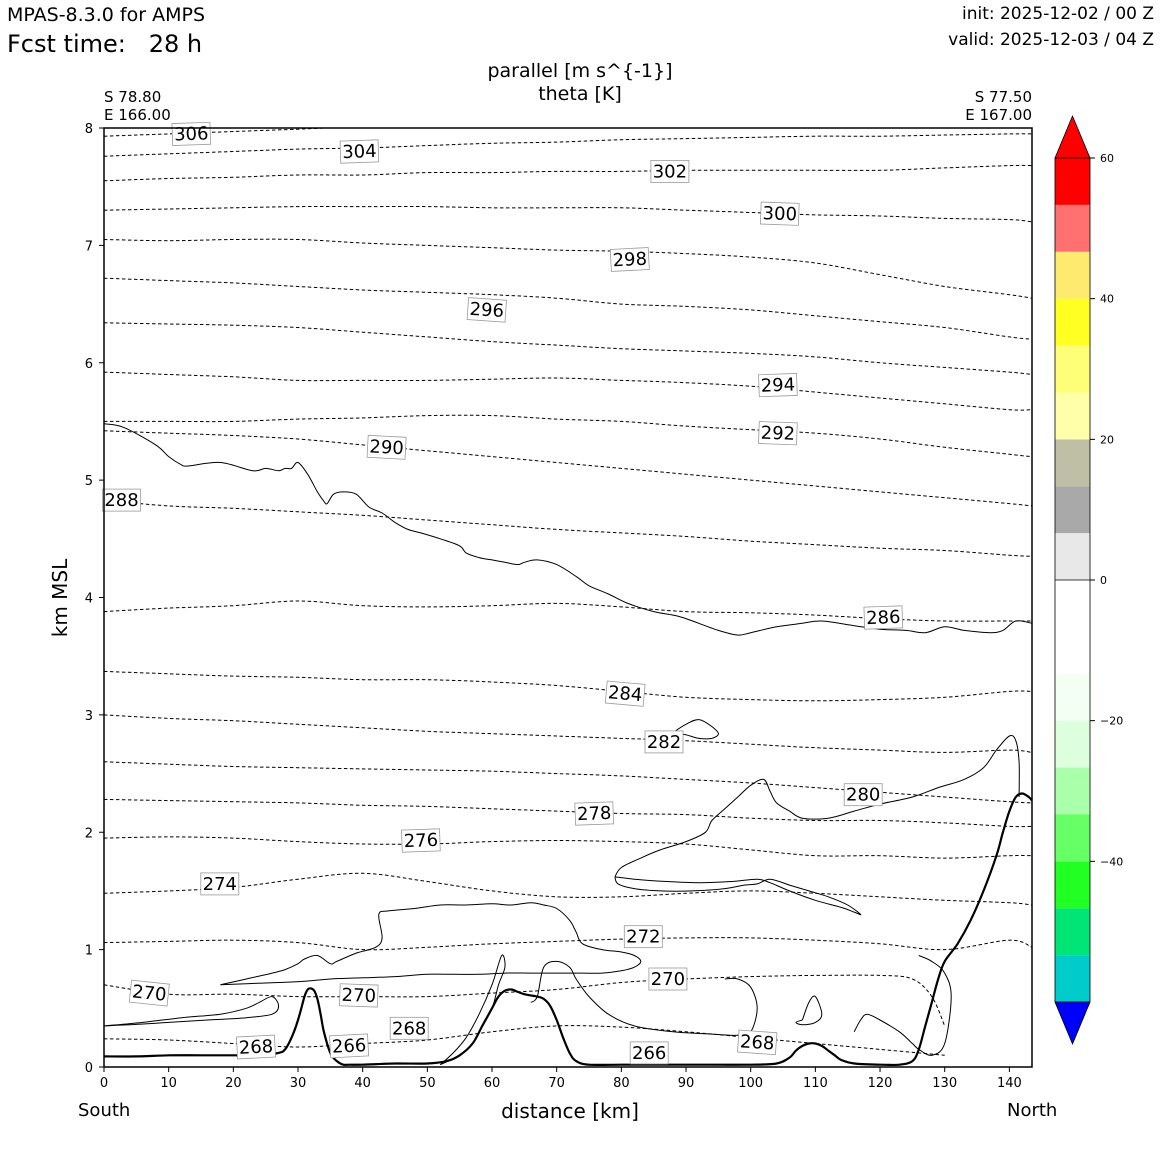 The width and height of the screenshot is (1160, 1160). What do you see at coordinates (104, 1083) in the screenshot?
I see `x-tick-label: 0` at bounding box center [104, 1083].